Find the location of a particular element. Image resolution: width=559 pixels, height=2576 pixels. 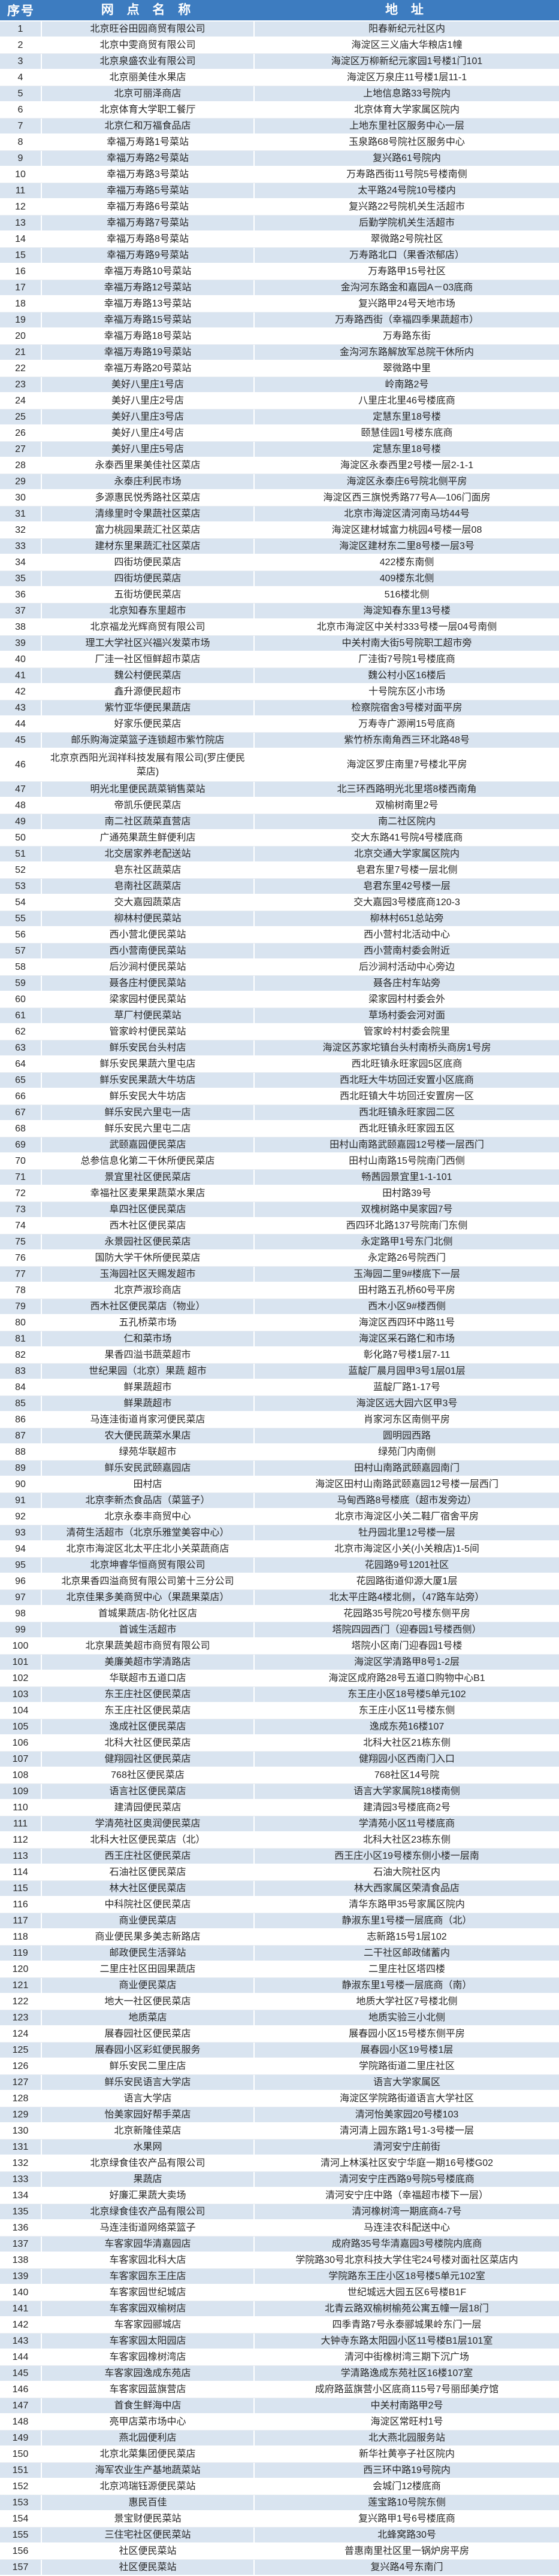

cell-address: 蓝靛厂晨月园甲3号1层01层 is located at coordinates (407, 1371).